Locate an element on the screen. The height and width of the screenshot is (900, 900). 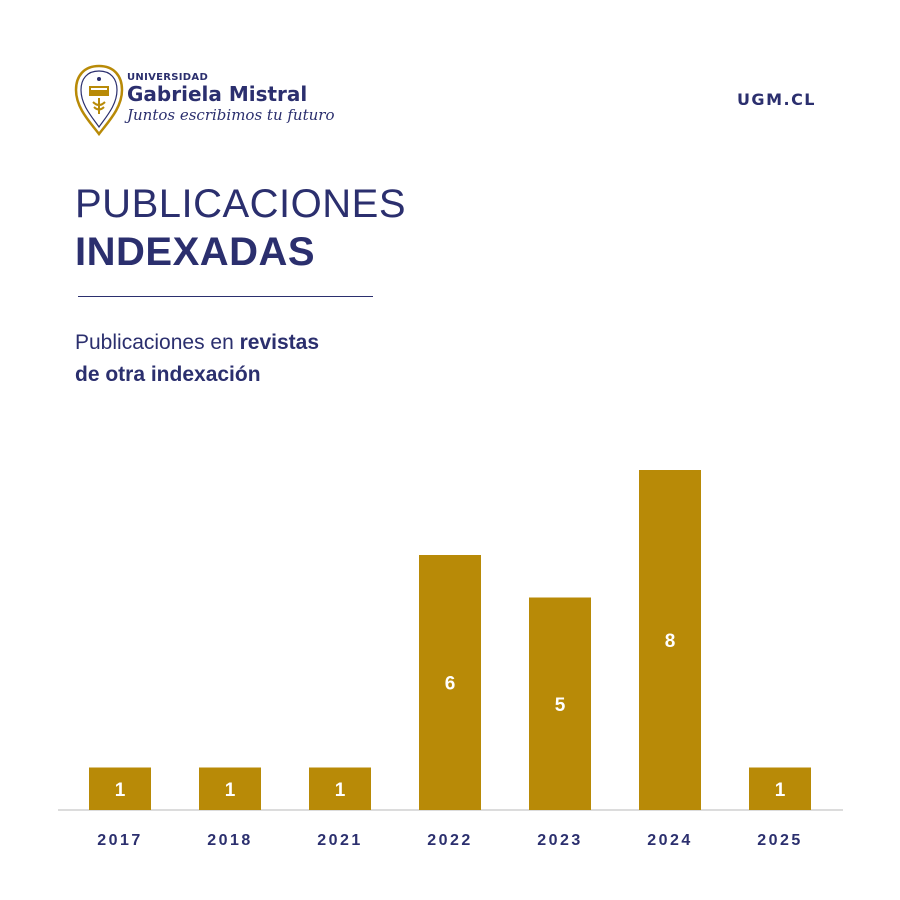
subtitle-text: Publicaciones en is located at coordinates (157, 342).